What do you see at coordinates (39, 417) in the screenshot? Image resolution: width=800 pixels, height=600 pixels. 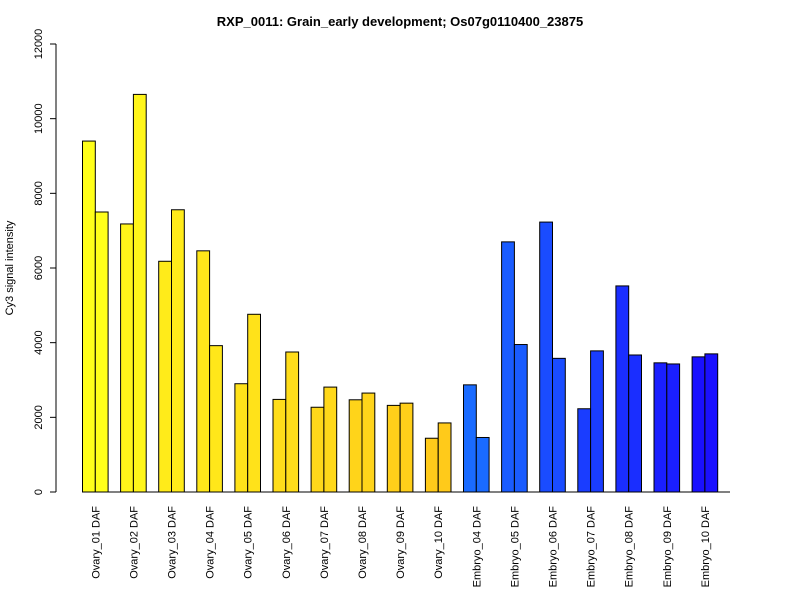 I see `y-tick-label: 2000` at bounding box center [39, 417].